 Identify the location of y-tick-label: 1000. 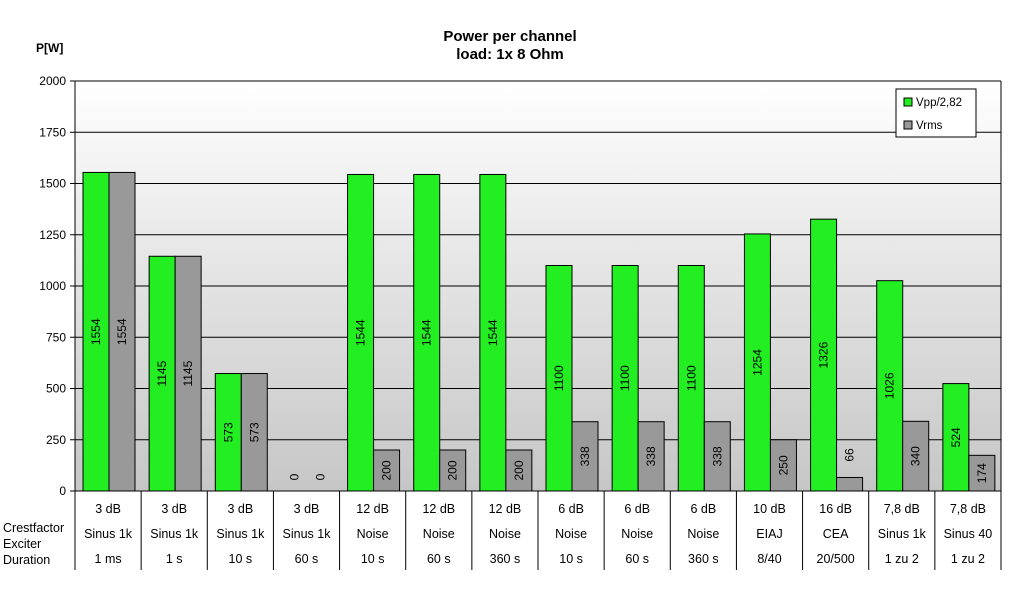
(52, 286).